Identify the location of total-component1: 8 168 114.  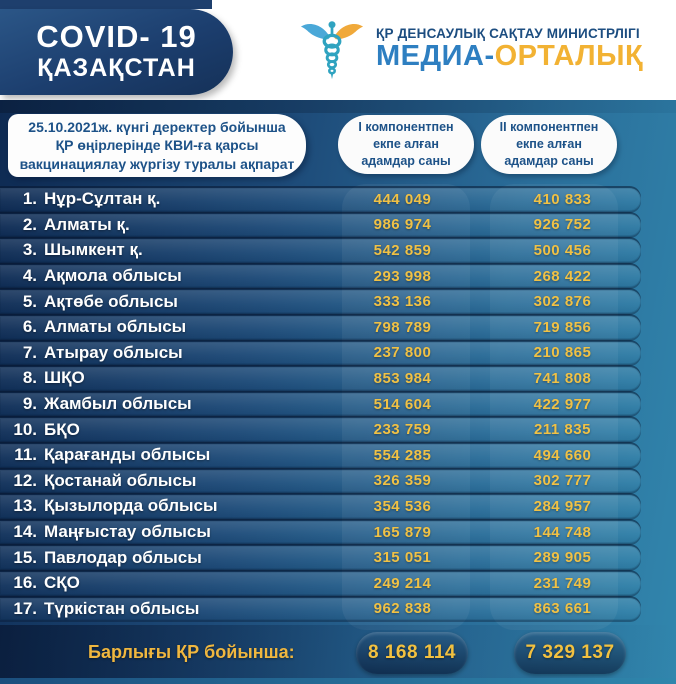
(412, 653).